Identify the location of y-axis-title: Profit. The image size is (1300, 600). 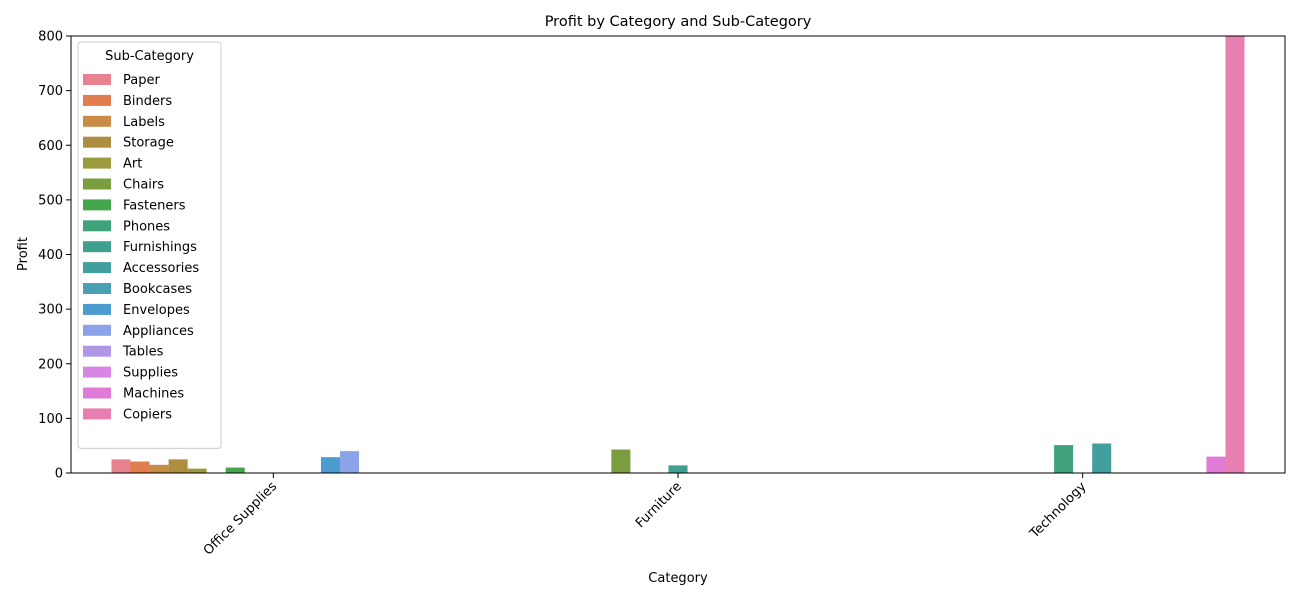
(23, 254).